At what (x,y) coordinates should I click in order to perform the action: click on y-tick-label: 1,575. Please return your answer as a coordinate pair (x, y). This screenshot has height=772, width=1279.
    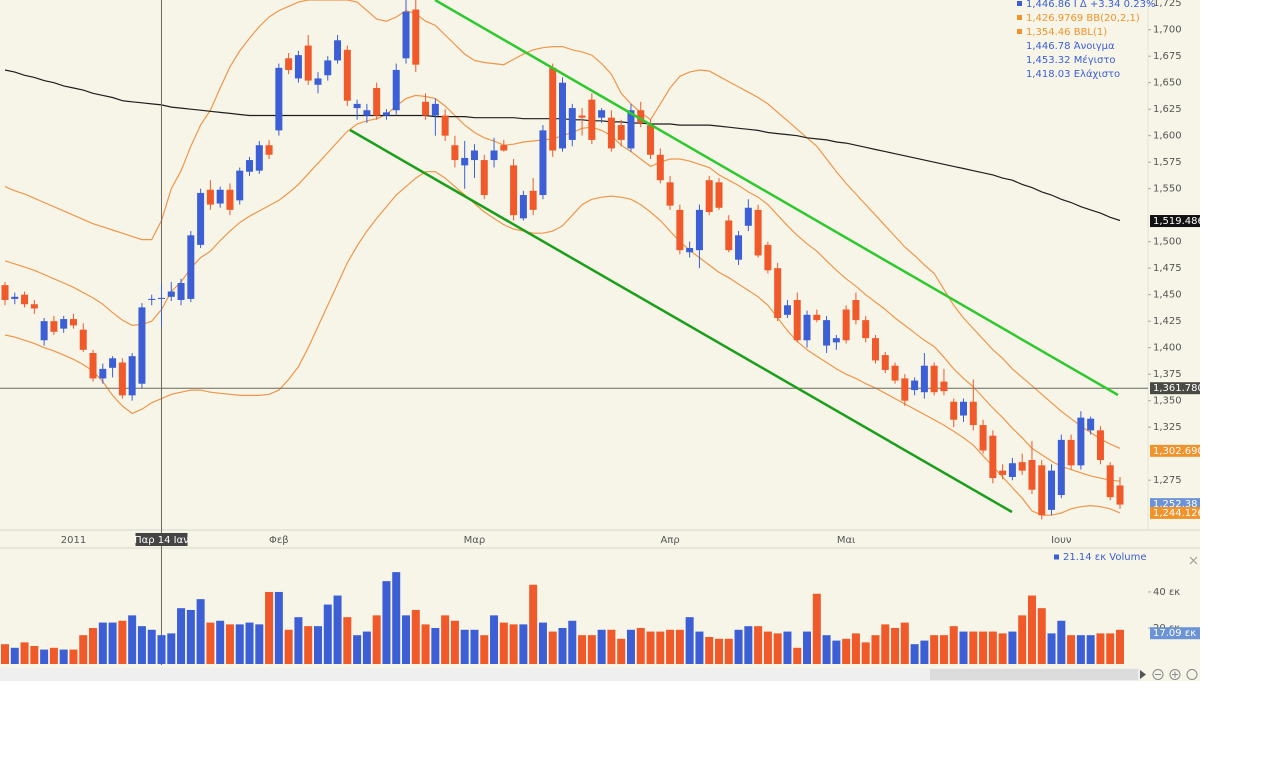
    Looking at the image, I should click on (1167, 162).